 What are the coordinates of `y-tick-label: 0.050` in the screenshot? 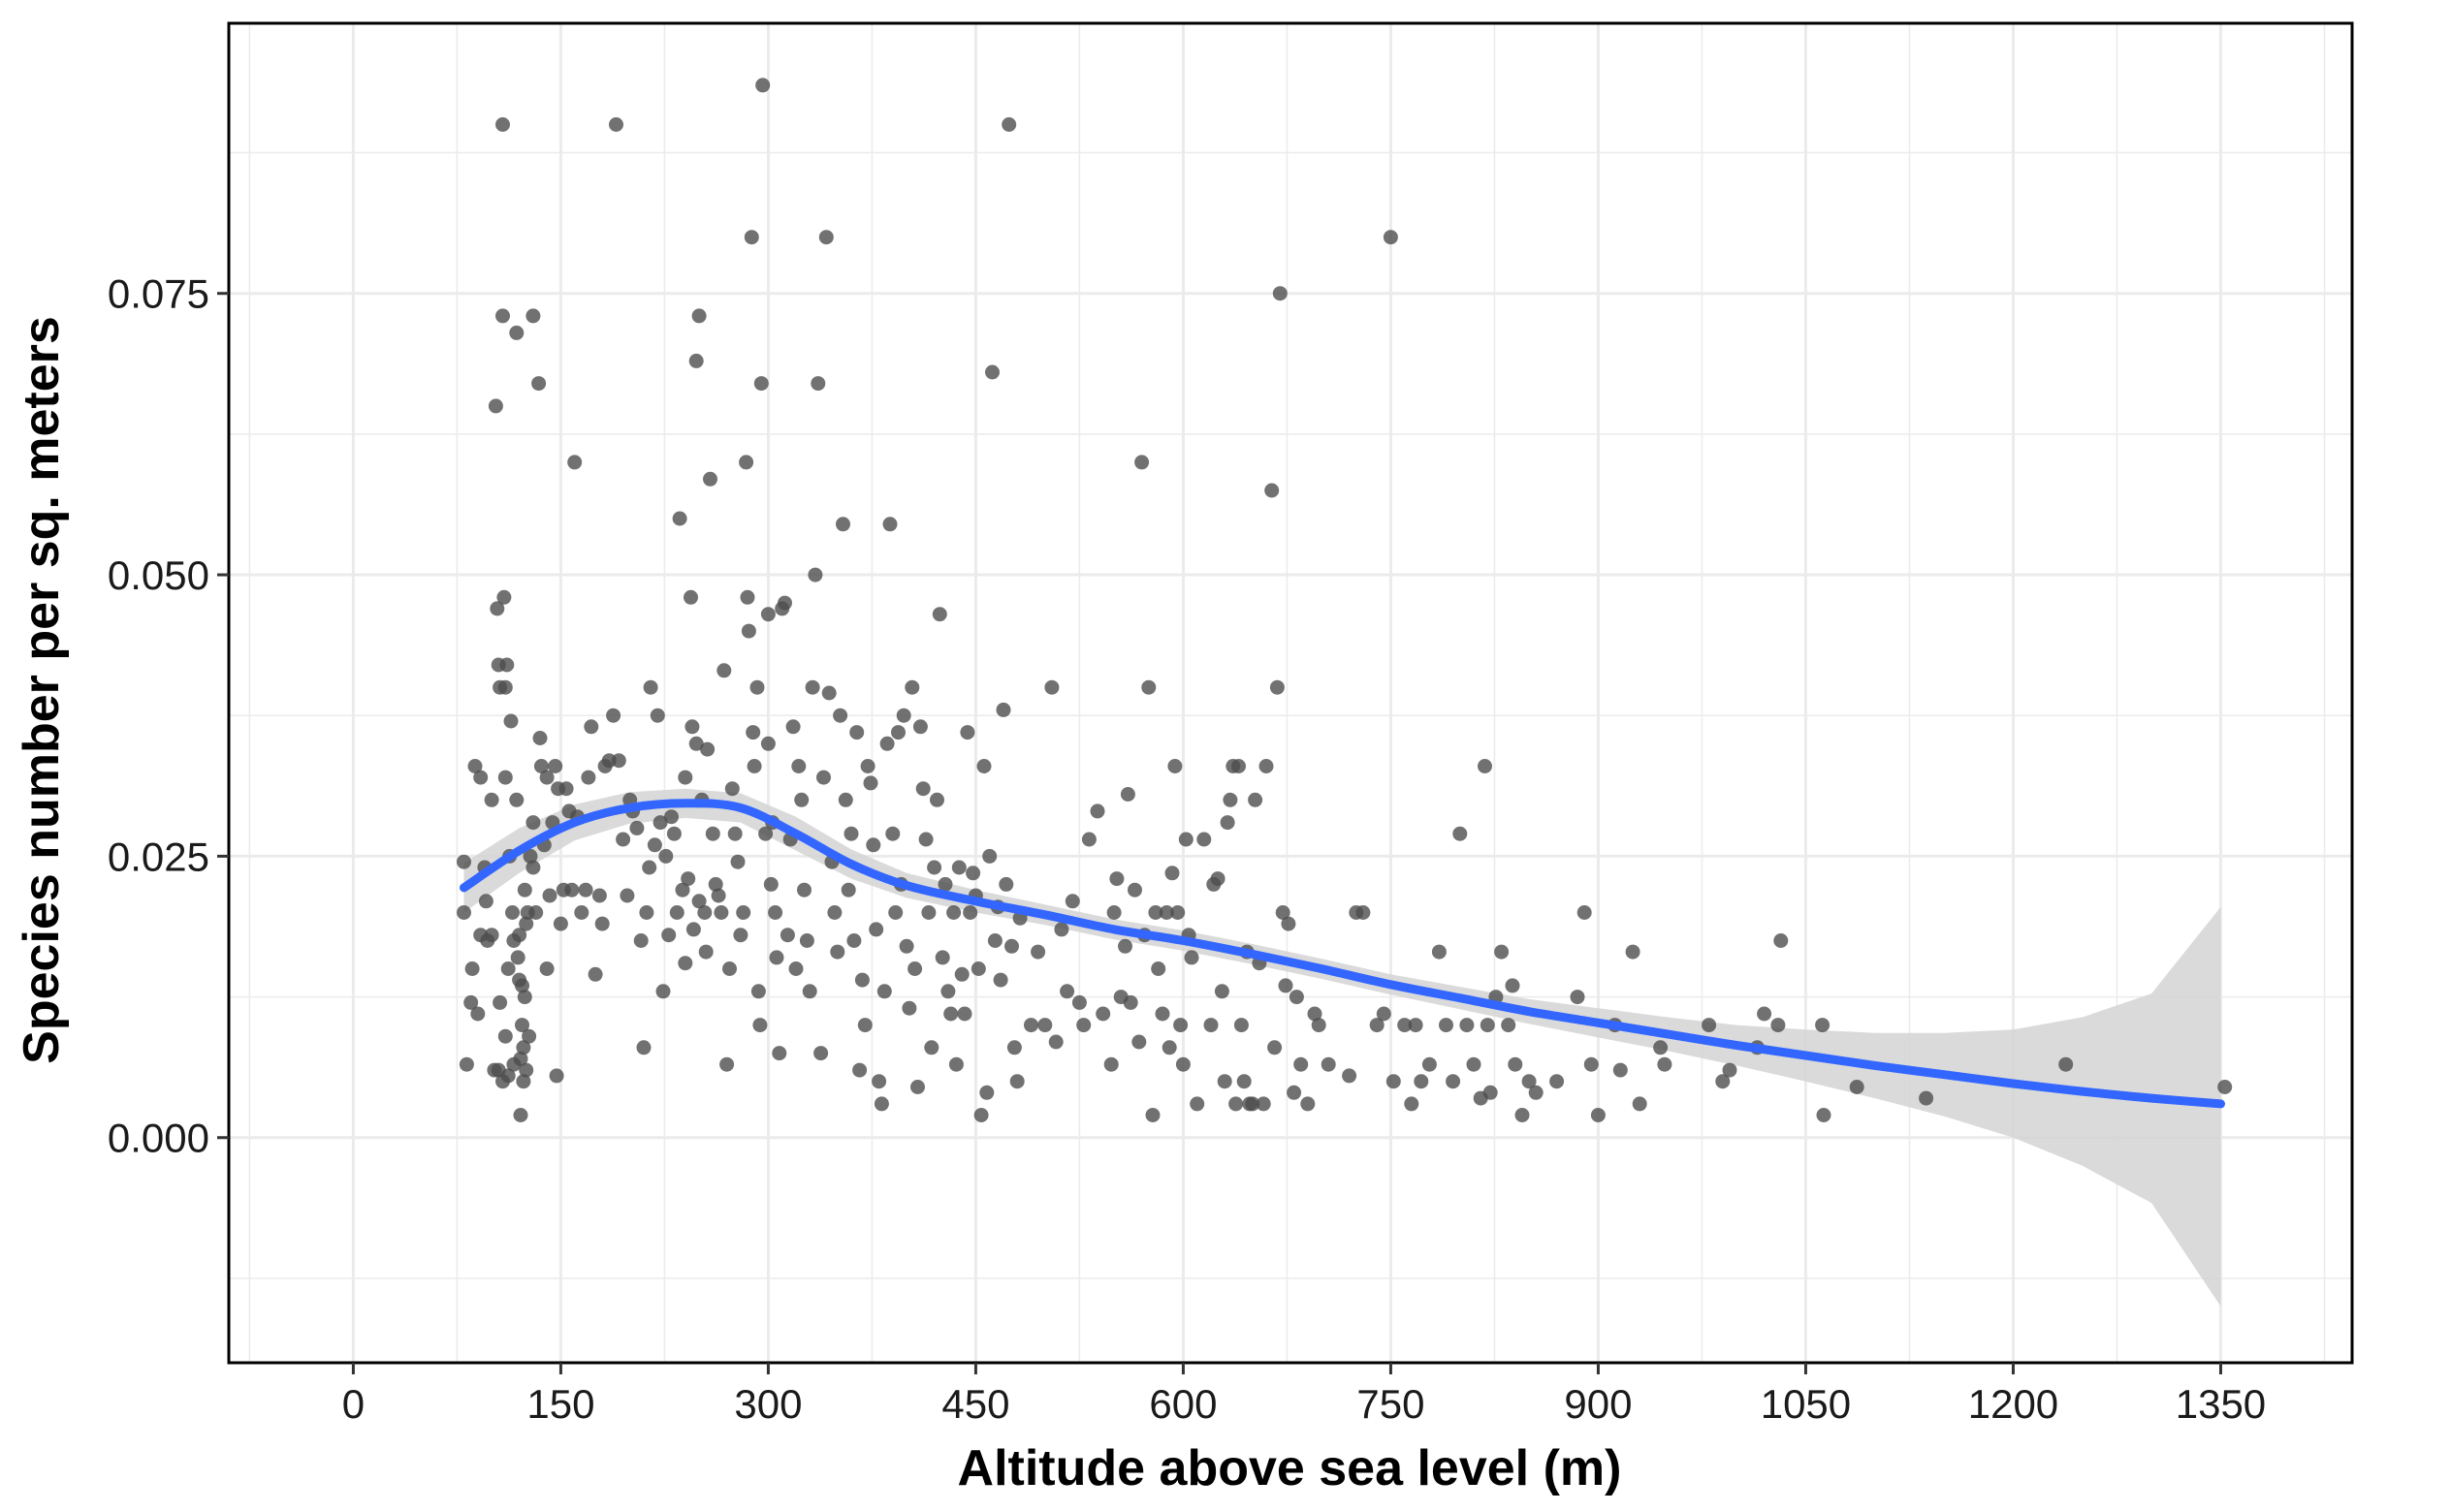 It's located at (158, 575).